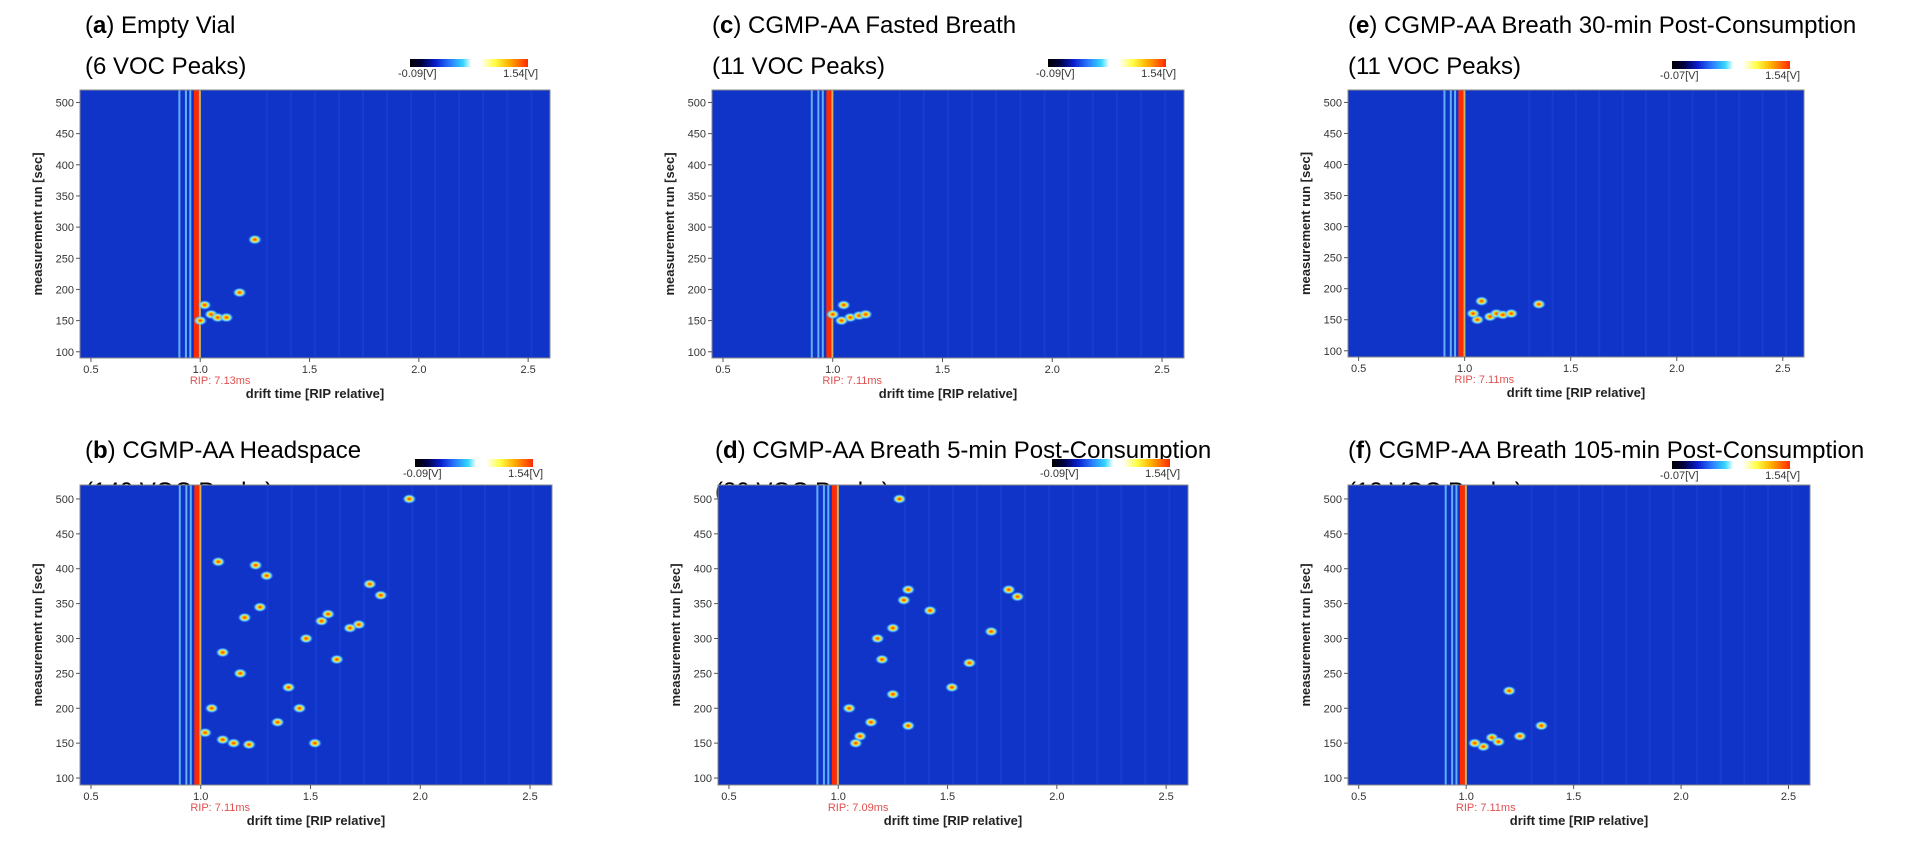 The image size is (1926, 851). I want to click on panel-title-text: ) Empty Vial, so click(171, 25).